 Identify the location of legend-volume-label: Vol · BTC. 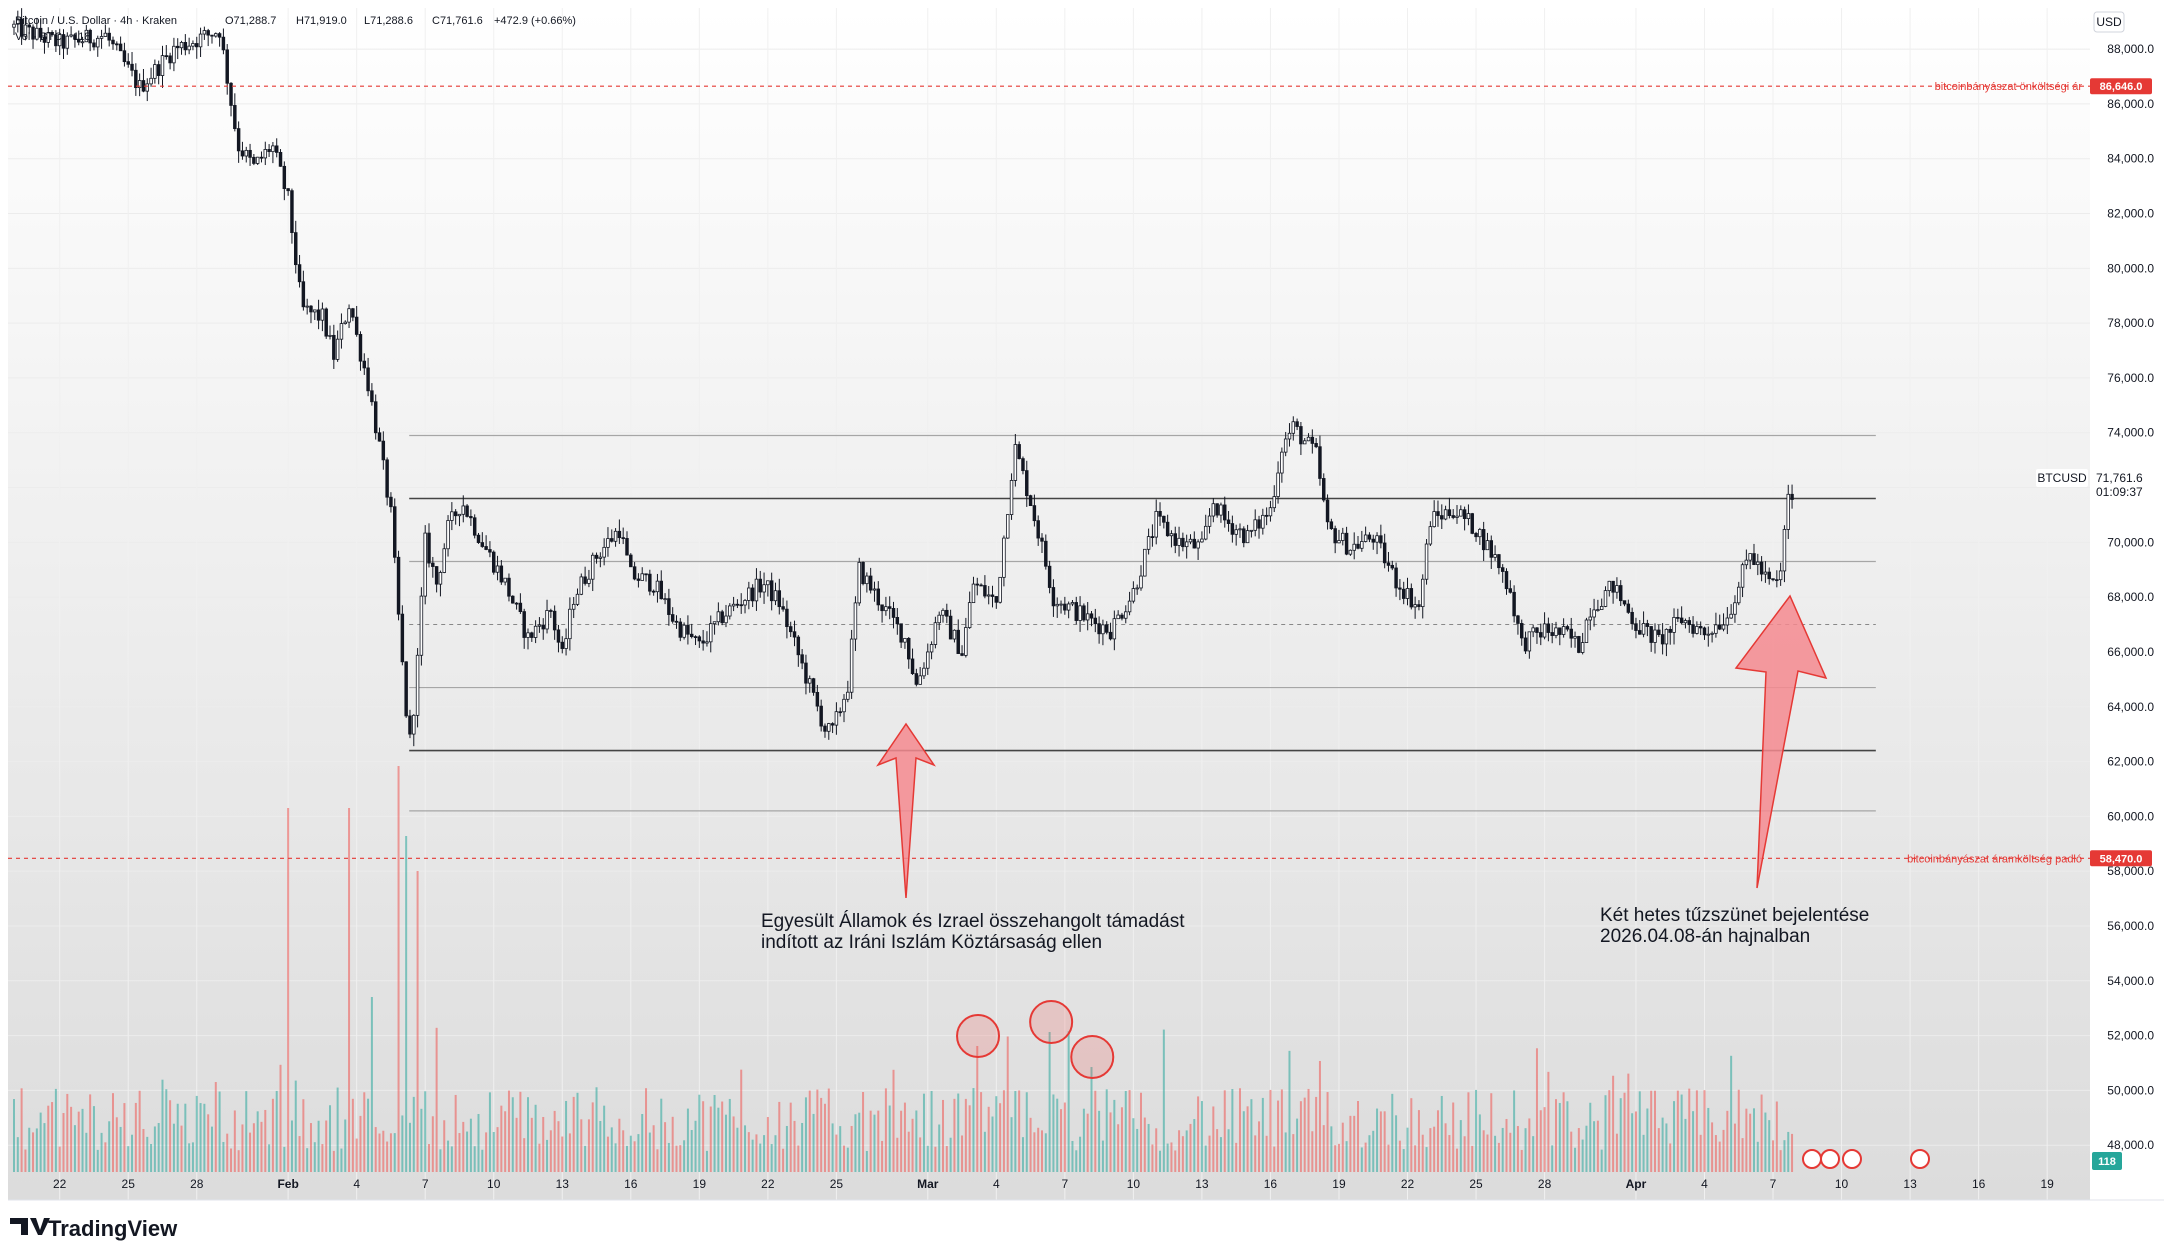
(38, 37).